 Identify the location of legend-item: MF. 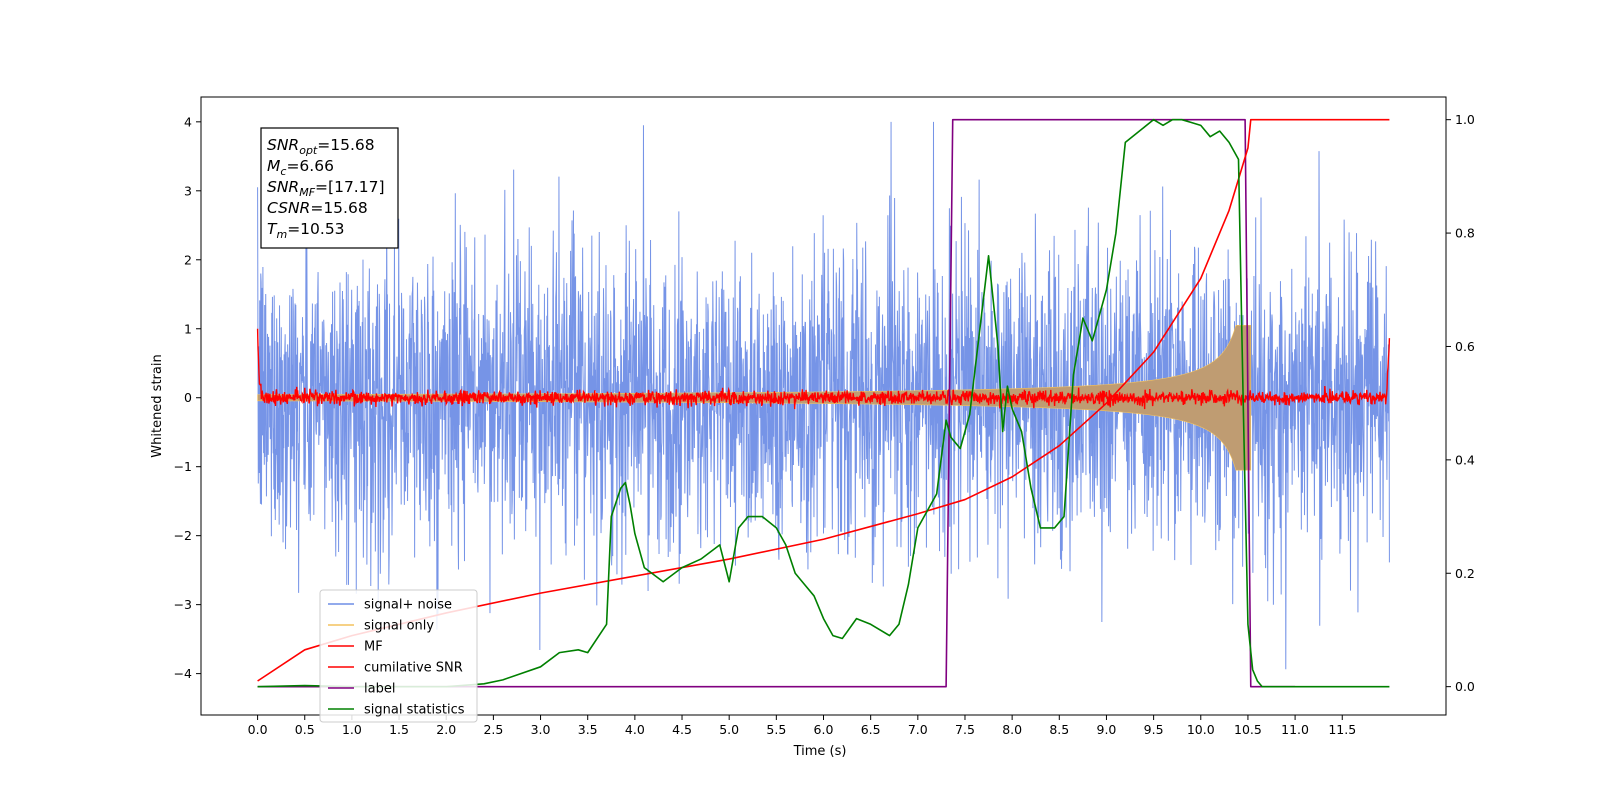
(373, 647).